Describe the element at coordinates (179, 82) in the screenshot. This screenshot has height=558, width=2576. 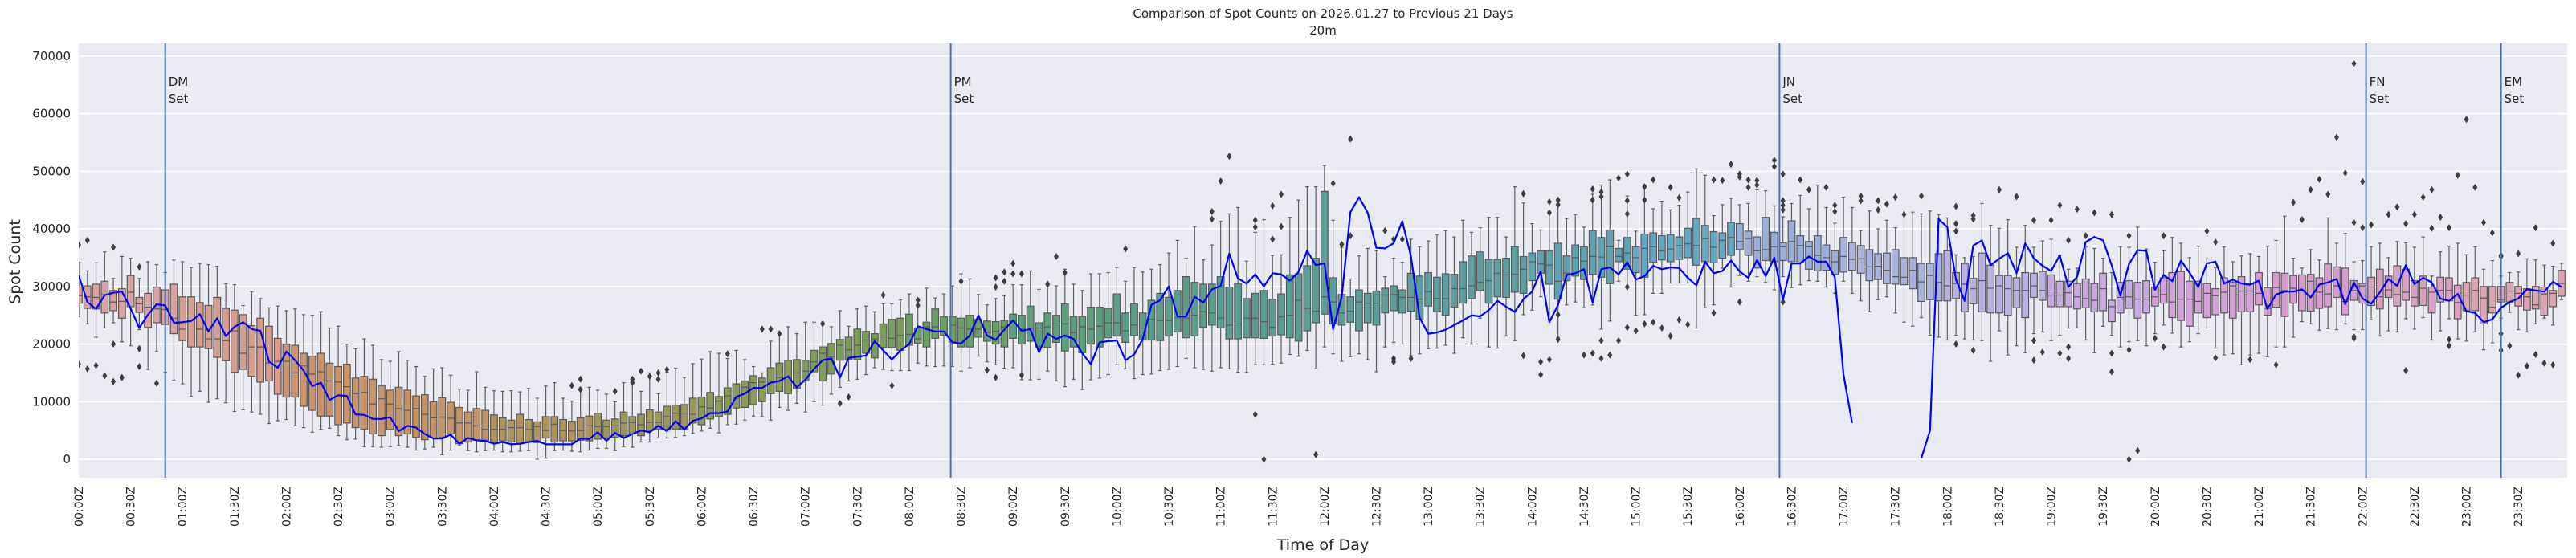
I see `event-label: DM` at that location.